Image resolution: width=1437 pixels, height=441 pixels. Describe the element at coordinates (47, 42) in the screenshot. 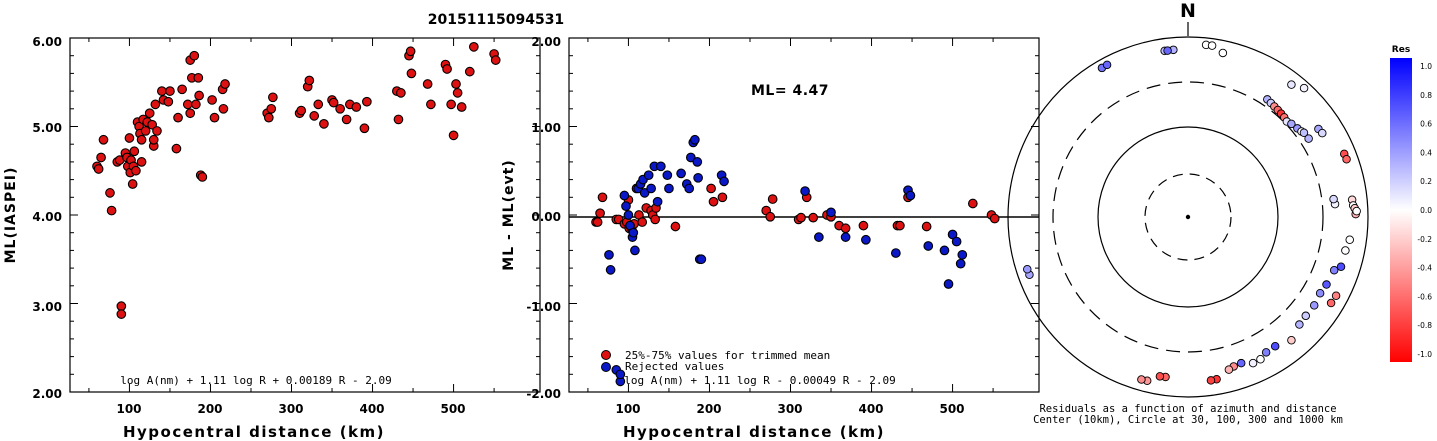

I see `left-ytick-label: 6.00` at that location.